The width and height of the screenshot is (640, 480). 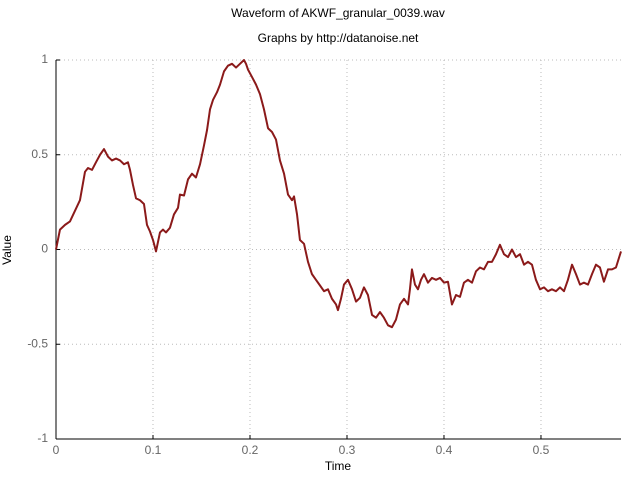 I want to click on x-tick-label: 0.2, so click(x=250, y=450).